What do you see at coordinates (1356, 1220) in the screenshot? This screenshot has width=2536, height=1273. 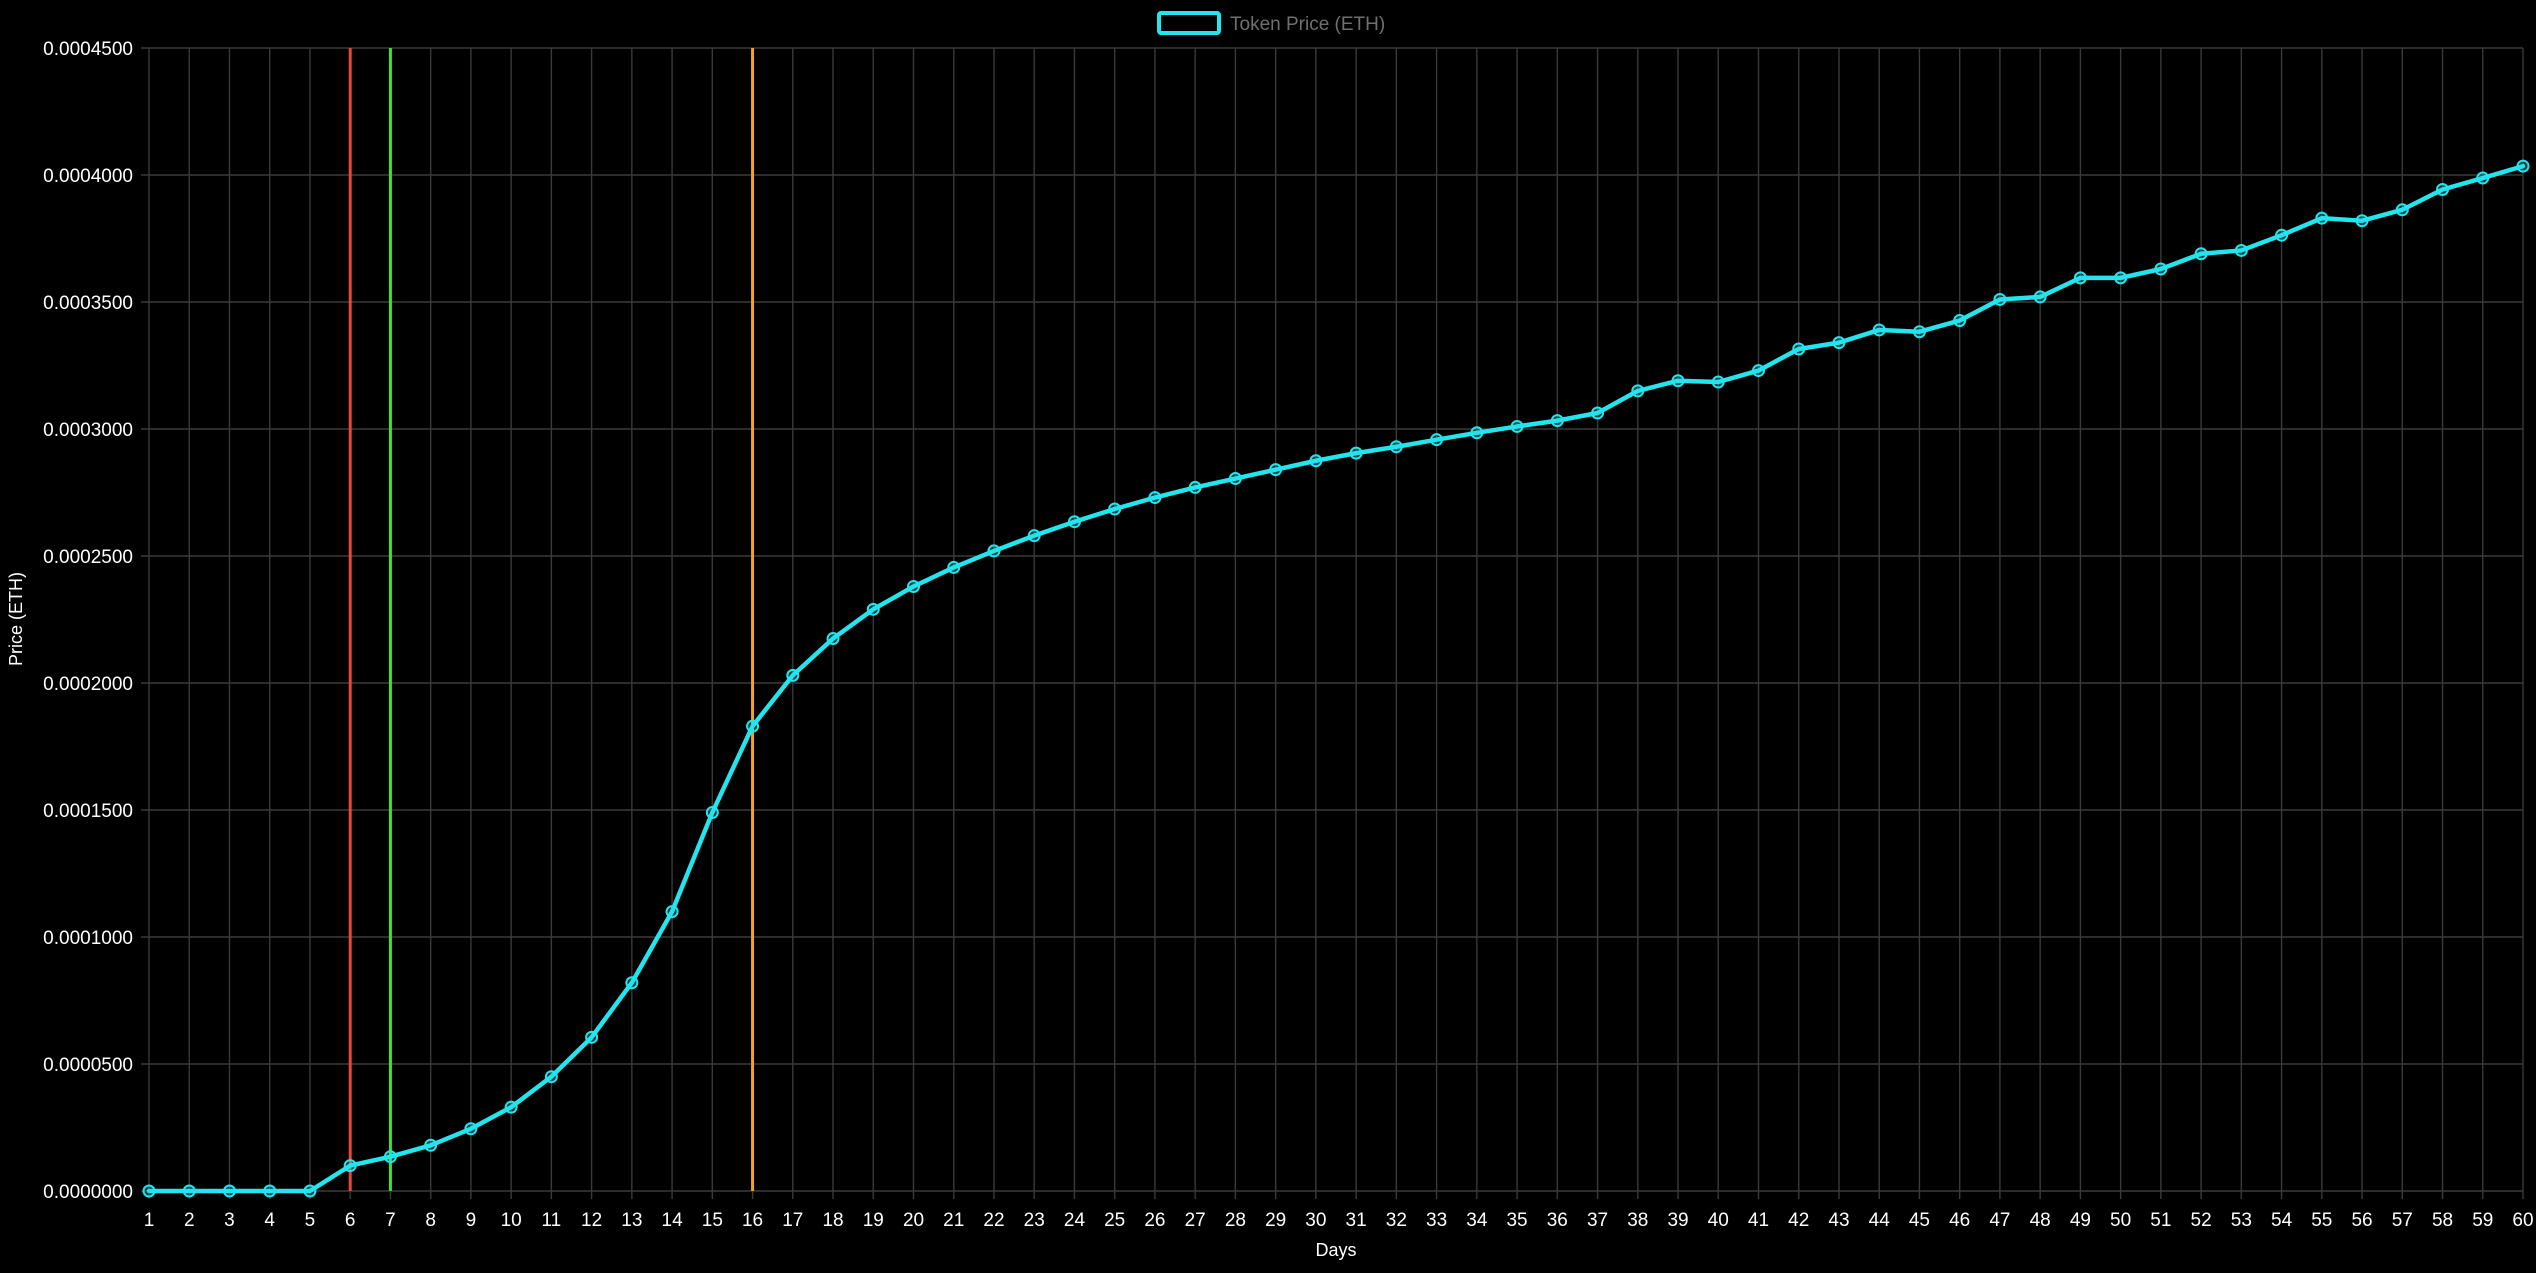 I see `x-tick-label: 31` at bounding box center [1356, 1220].